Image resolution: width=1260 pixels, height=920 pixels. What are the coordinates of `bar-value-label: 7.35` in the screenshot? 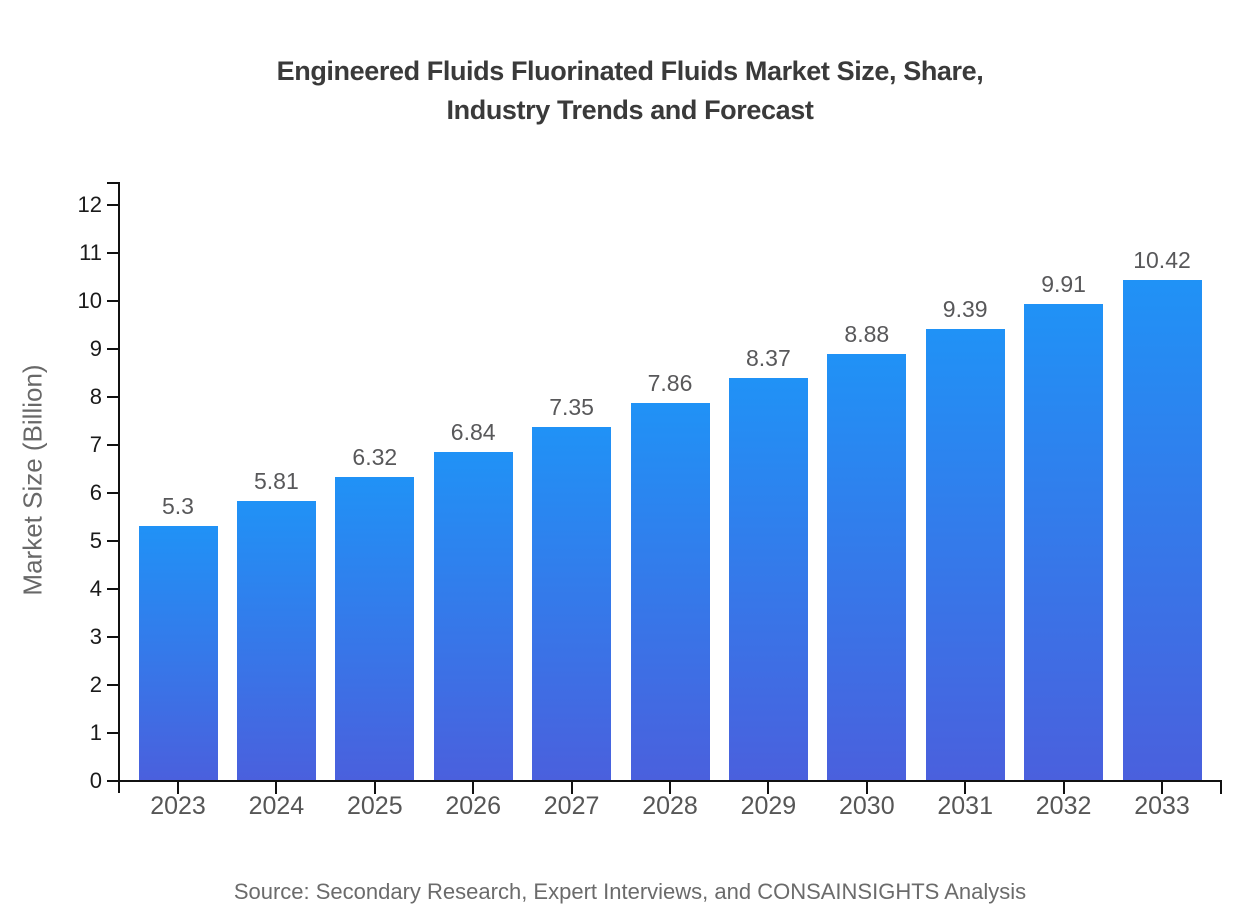 It's located at (571, 407).